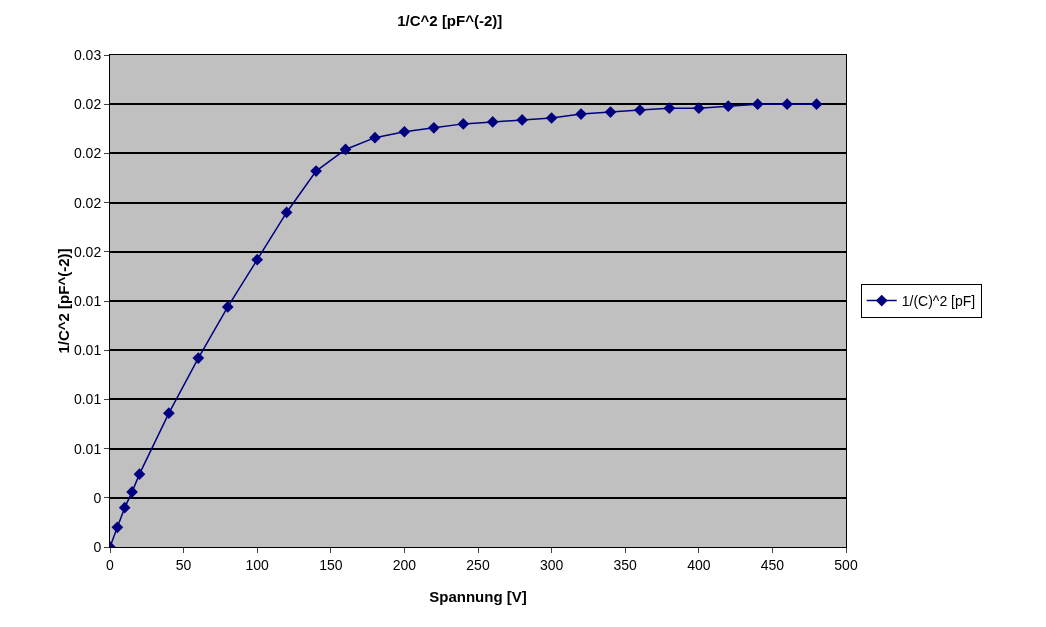 This screenshot has height=627, width=1046. Describe the element at coordinates (257, 564) in the screenshot. I see `x-tick-label: 100` at that location.